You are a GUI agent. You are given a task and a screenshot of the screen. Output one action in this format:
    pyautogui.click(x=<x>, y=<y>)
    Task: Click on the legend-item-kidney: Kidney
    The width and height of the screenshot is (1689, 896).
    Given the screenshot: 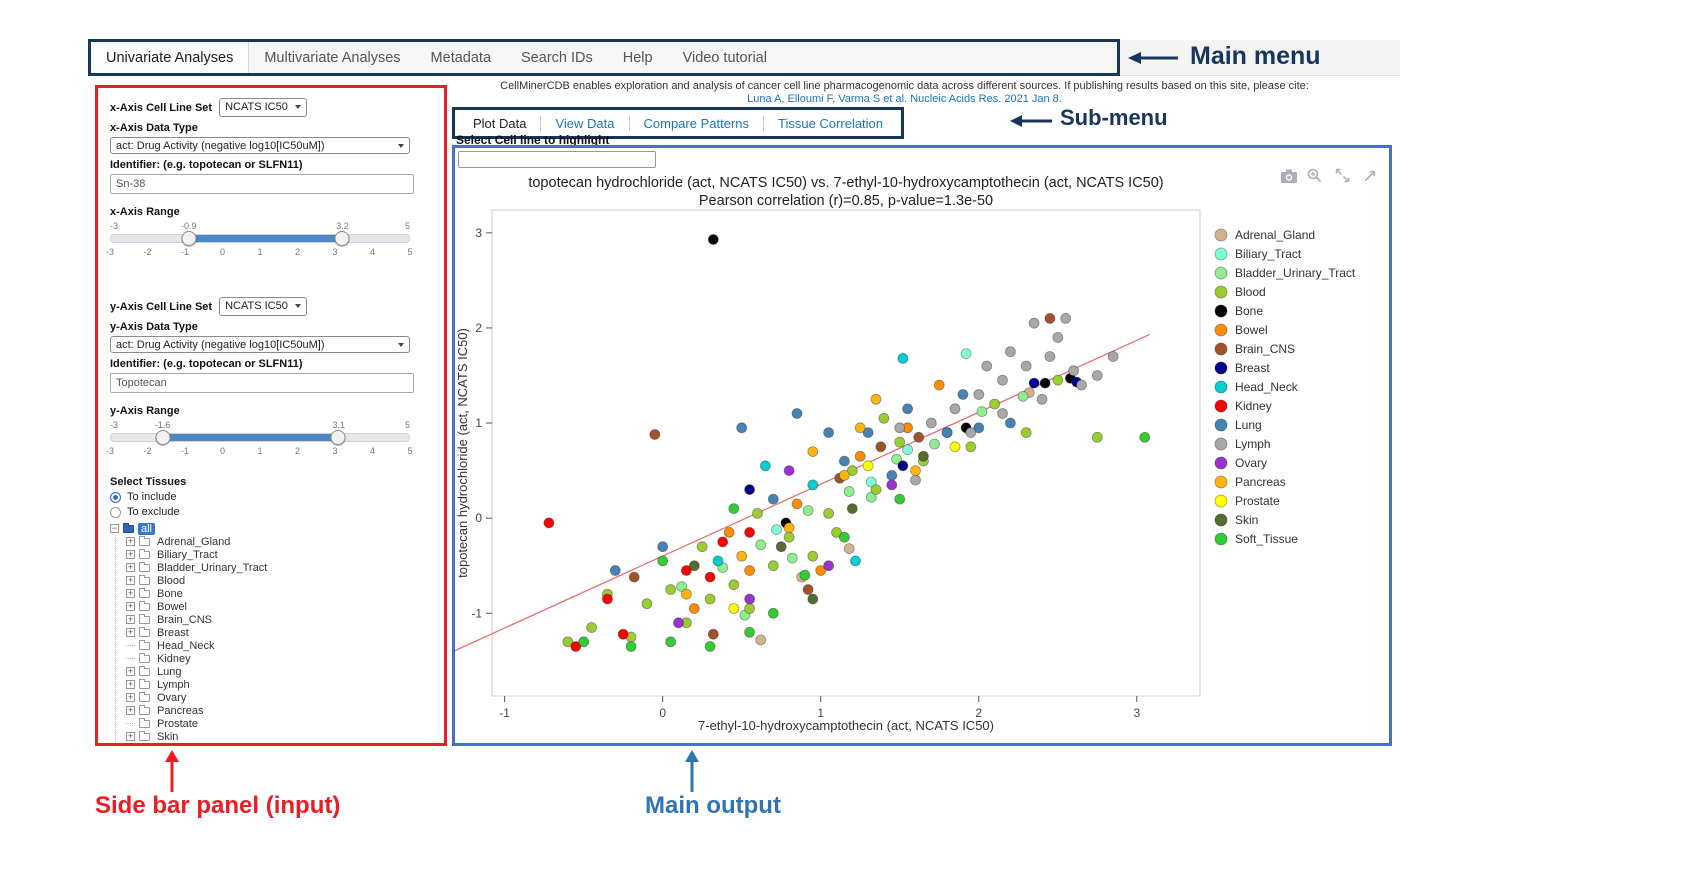 What is the action you would take?
    pyautogui.click(x=1243, y=406)
    